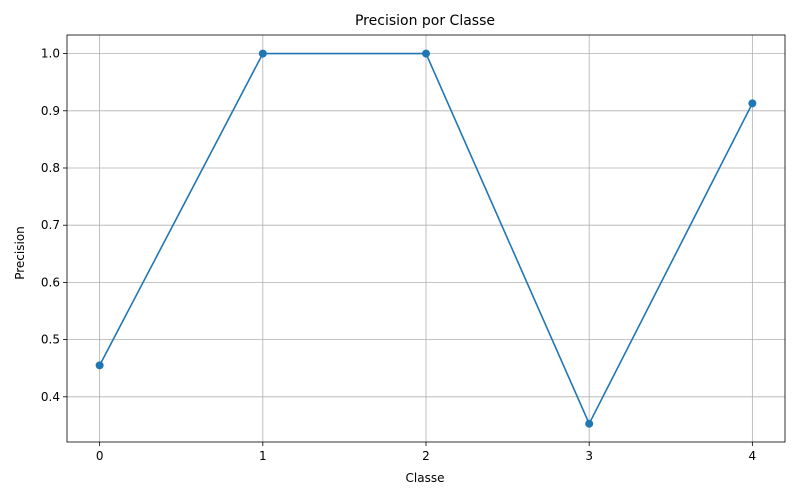 The width and height of the screenshot is (800, 500). I want to click on chart-title: Precision por Classe, so click(425, 21).